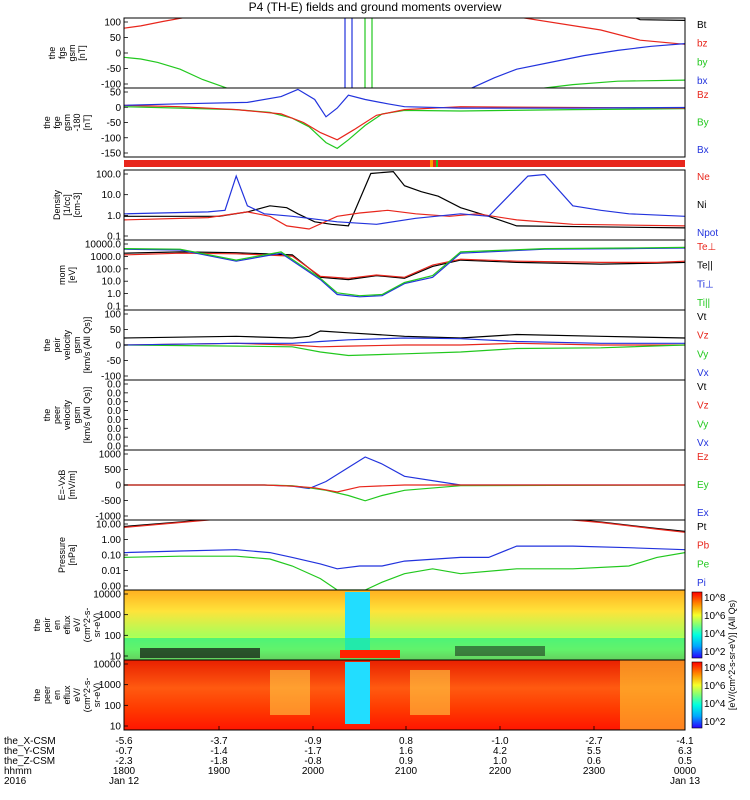  I want to click on x-axis-value: -2.3, so click(124, 761).